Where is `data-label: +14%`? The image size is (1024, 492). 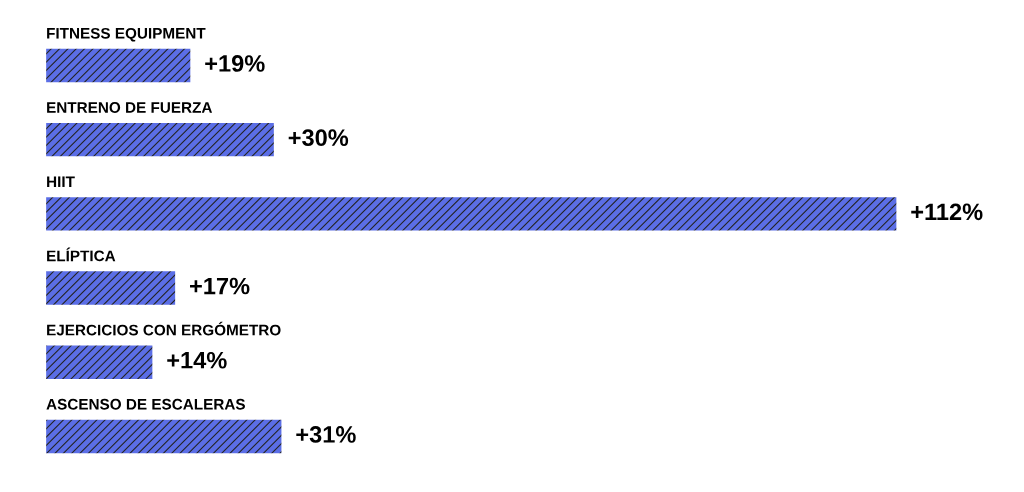
data-label: +14% is located at coordinates (197, 360).